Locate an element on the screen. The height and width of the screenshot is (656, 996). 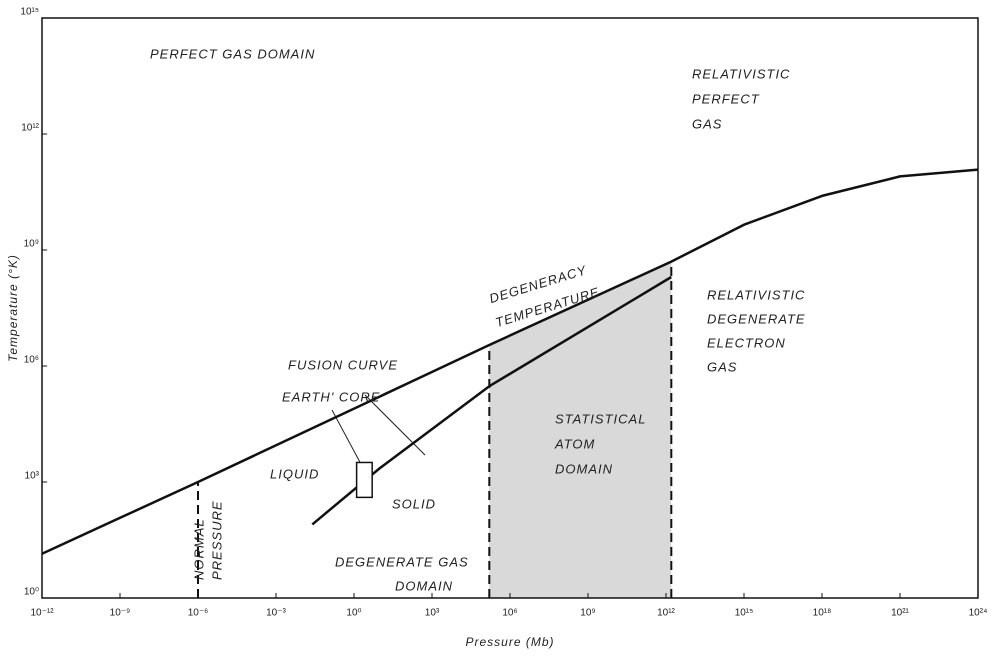
annotation: DEGENERATE GAS is located at coordinates (402, 561).